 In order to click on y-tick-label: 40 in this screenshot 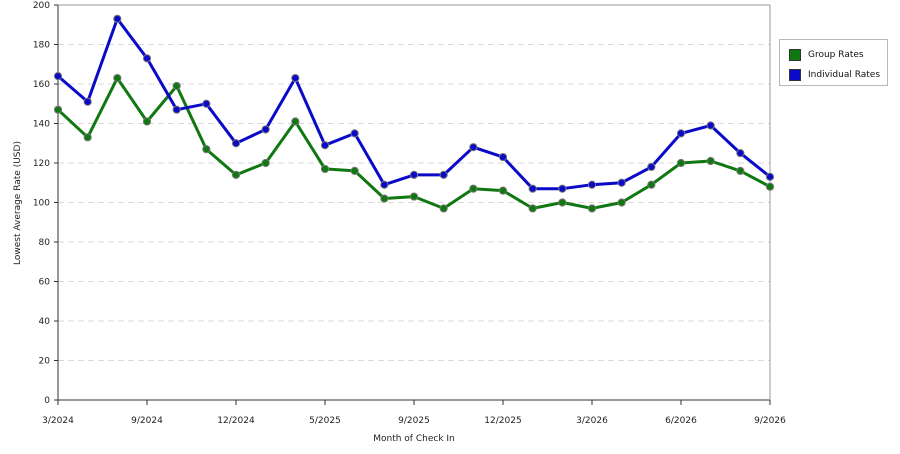, I will do `click(45, 322)`.